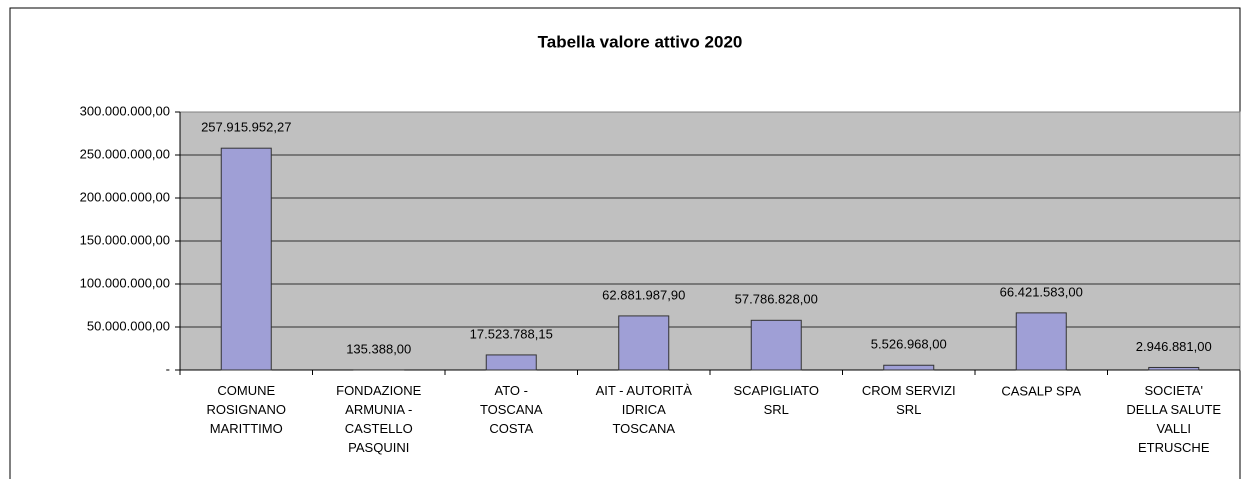 Image resolution: width=1252 pixels, height=479 pixels. Describe the element at coordinates (776, 299) in the screenshot. I see `data-label: 57.786.828,00` at that location.